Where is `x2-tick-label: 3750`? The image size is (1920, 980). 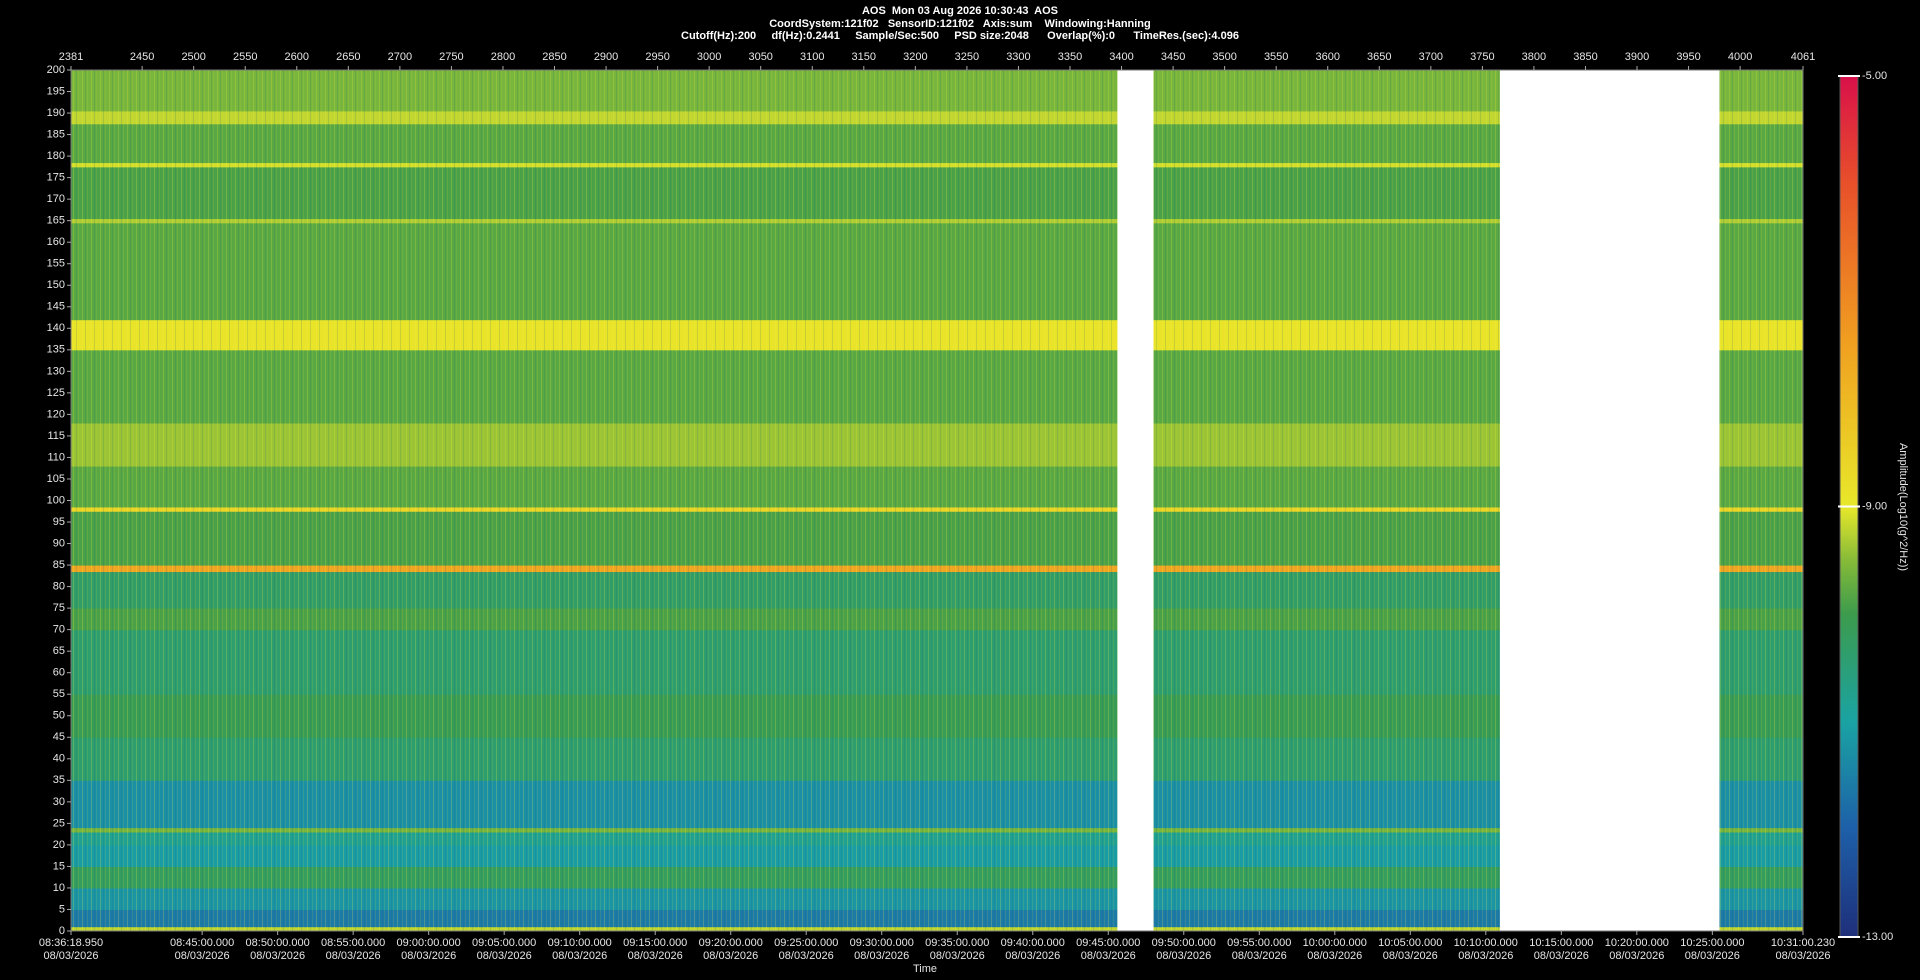
x2-tick-label: 3750 is located at coordinates (1482, 57).